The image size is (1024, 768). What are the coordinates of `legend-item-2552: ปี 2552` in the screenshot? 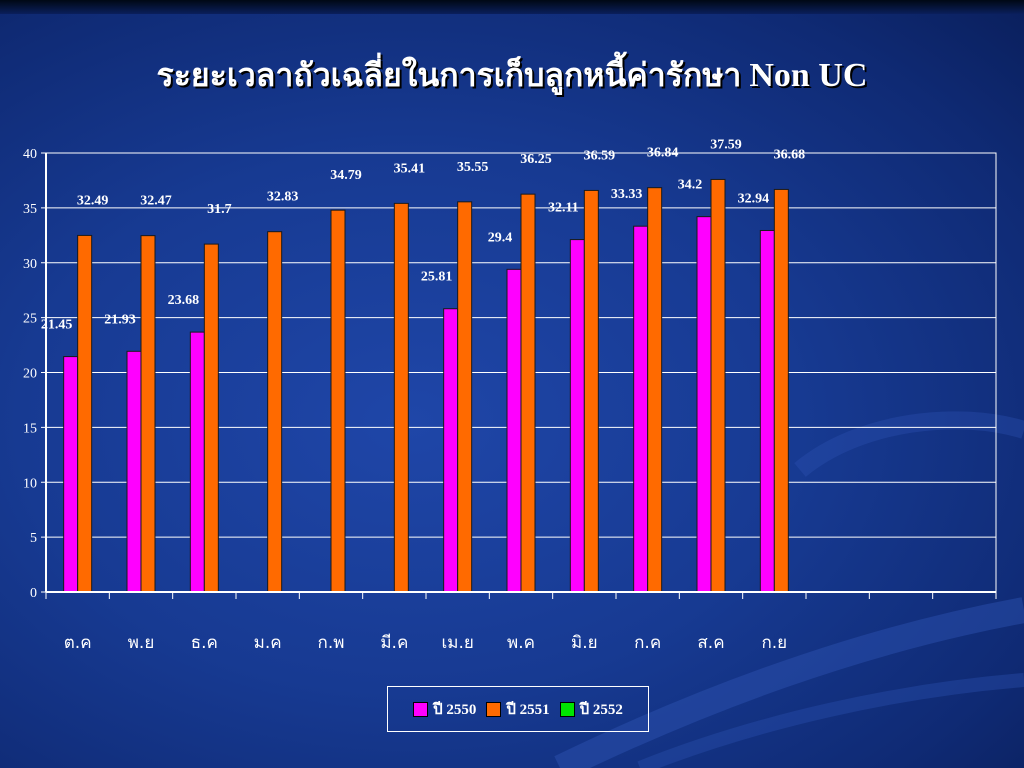 It's located at (591, 709).